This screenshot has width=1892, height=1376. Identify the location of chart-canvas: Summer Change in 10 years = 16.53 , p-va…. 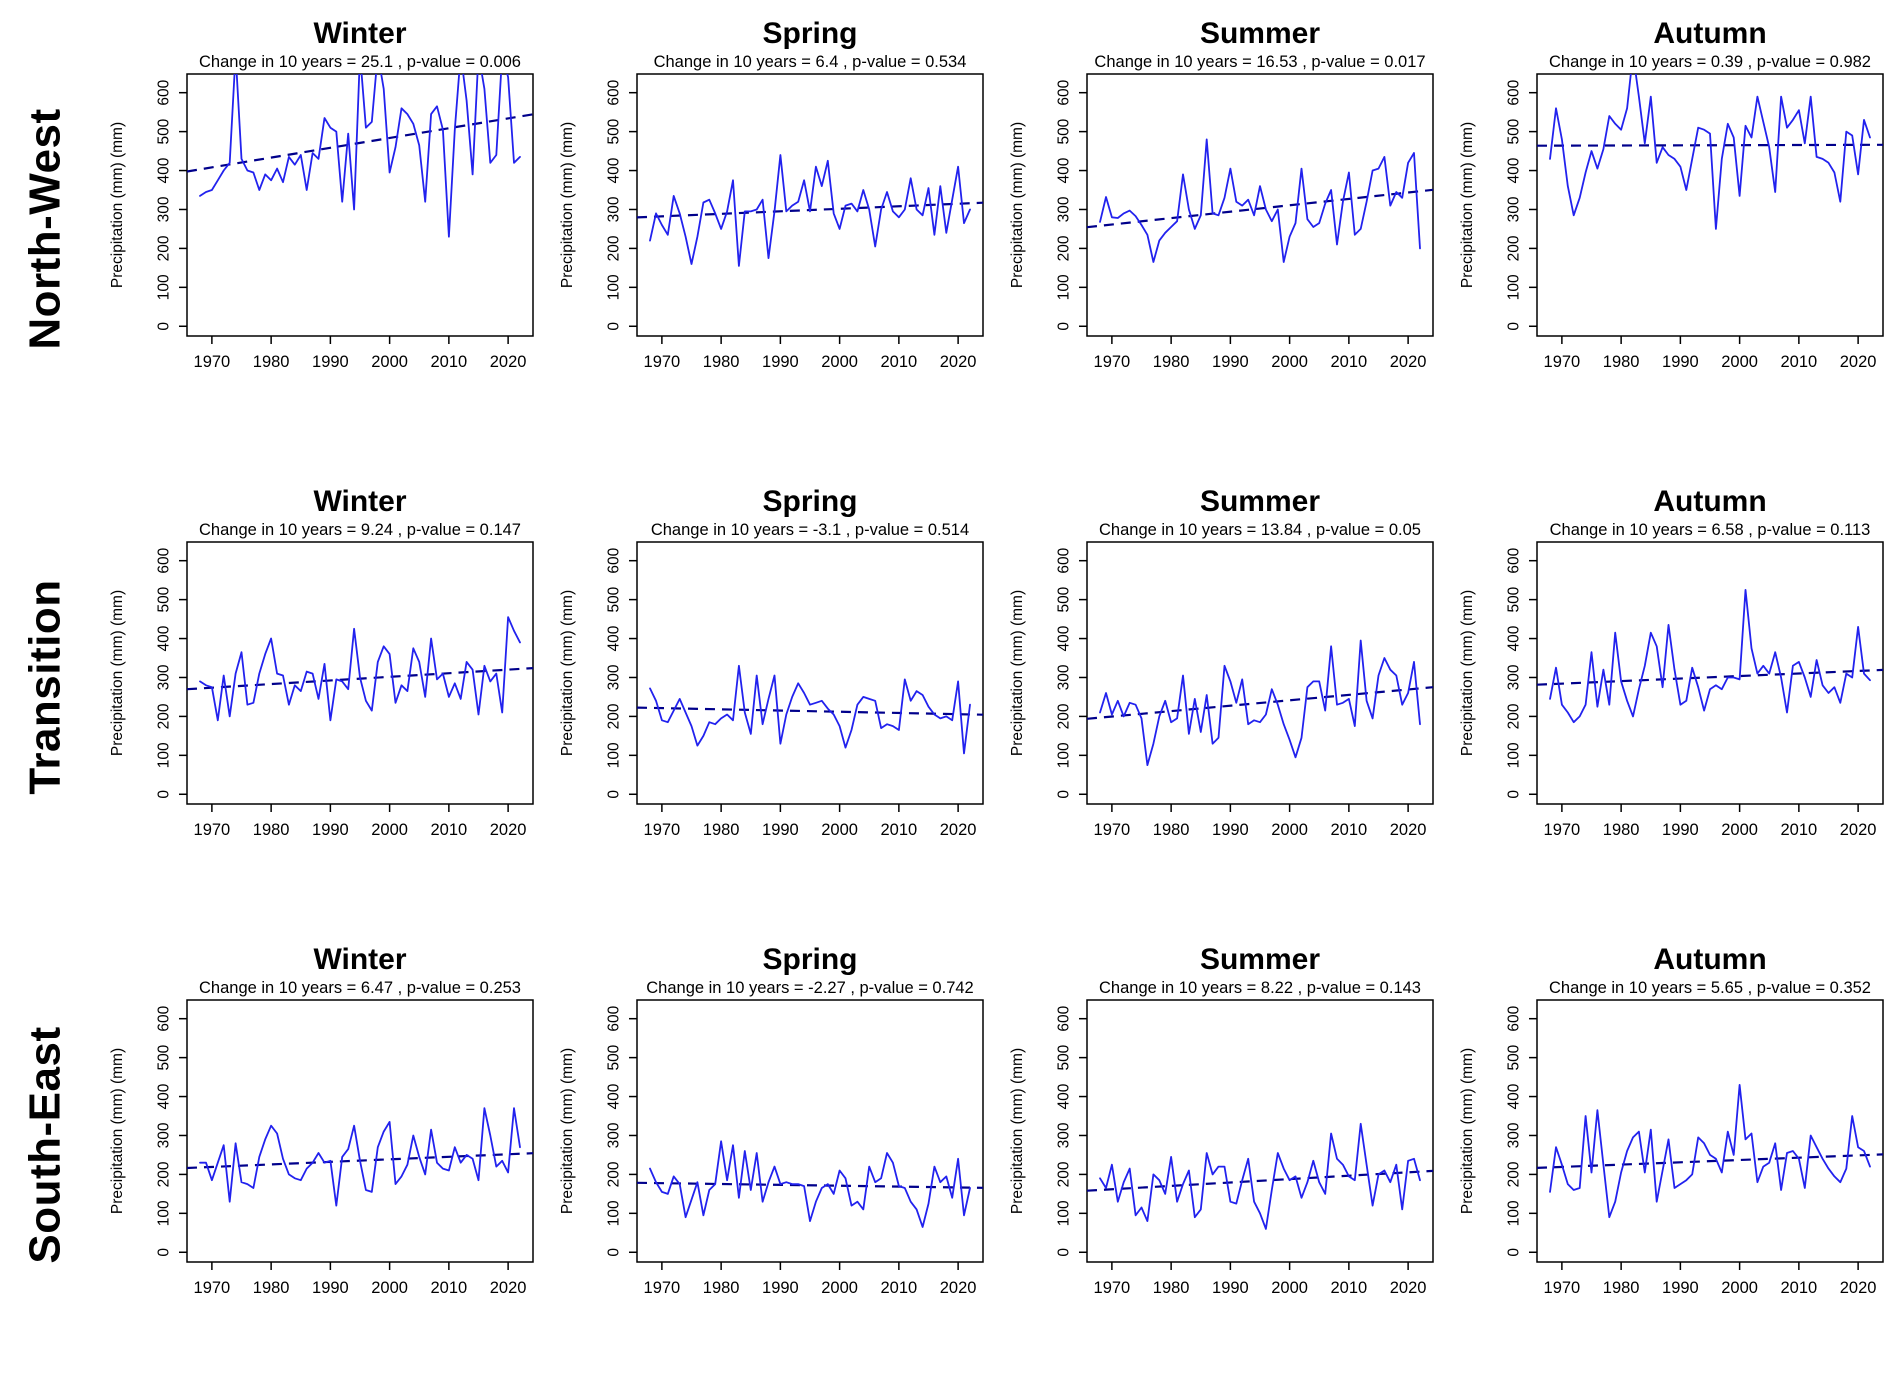
(1221, 194).